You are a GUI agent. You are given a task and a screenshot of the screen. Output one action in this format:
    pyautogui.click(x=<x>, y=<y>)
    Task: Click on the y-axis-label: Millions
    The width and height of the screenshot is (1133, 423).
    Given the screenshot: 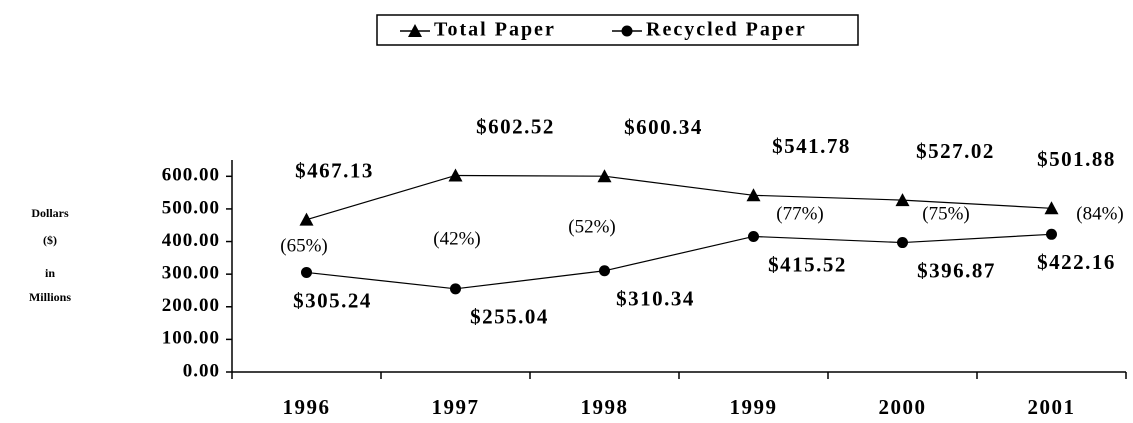 What is the action you would take?
    pyautogui.click(x=50, y=297)
    